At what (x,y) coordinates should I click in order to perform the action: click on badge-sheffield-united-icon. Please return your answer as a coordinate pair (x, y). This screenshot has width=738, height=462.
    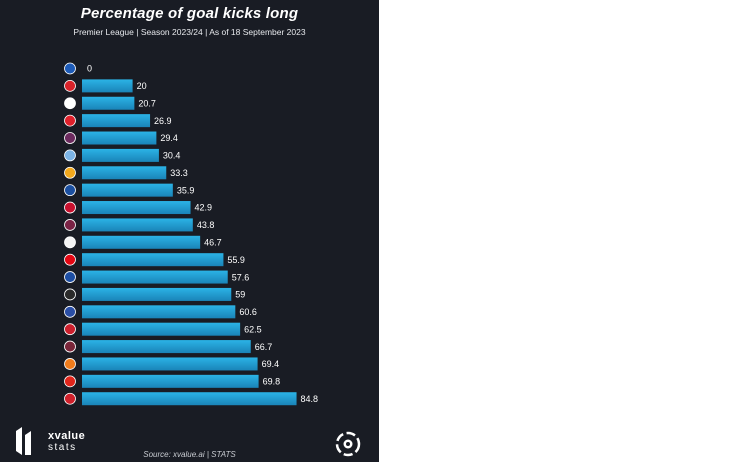
    Looking at the image, I should click on (70, 381).